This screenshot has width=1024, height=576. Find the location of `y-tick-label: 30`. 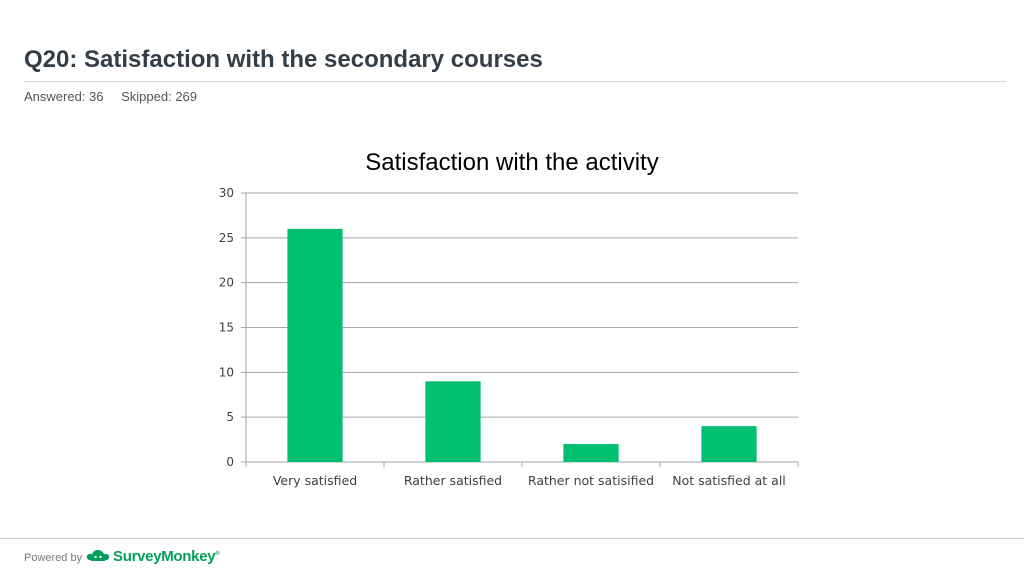

y-tick-label: 30 is located at coordinates (226, 193).